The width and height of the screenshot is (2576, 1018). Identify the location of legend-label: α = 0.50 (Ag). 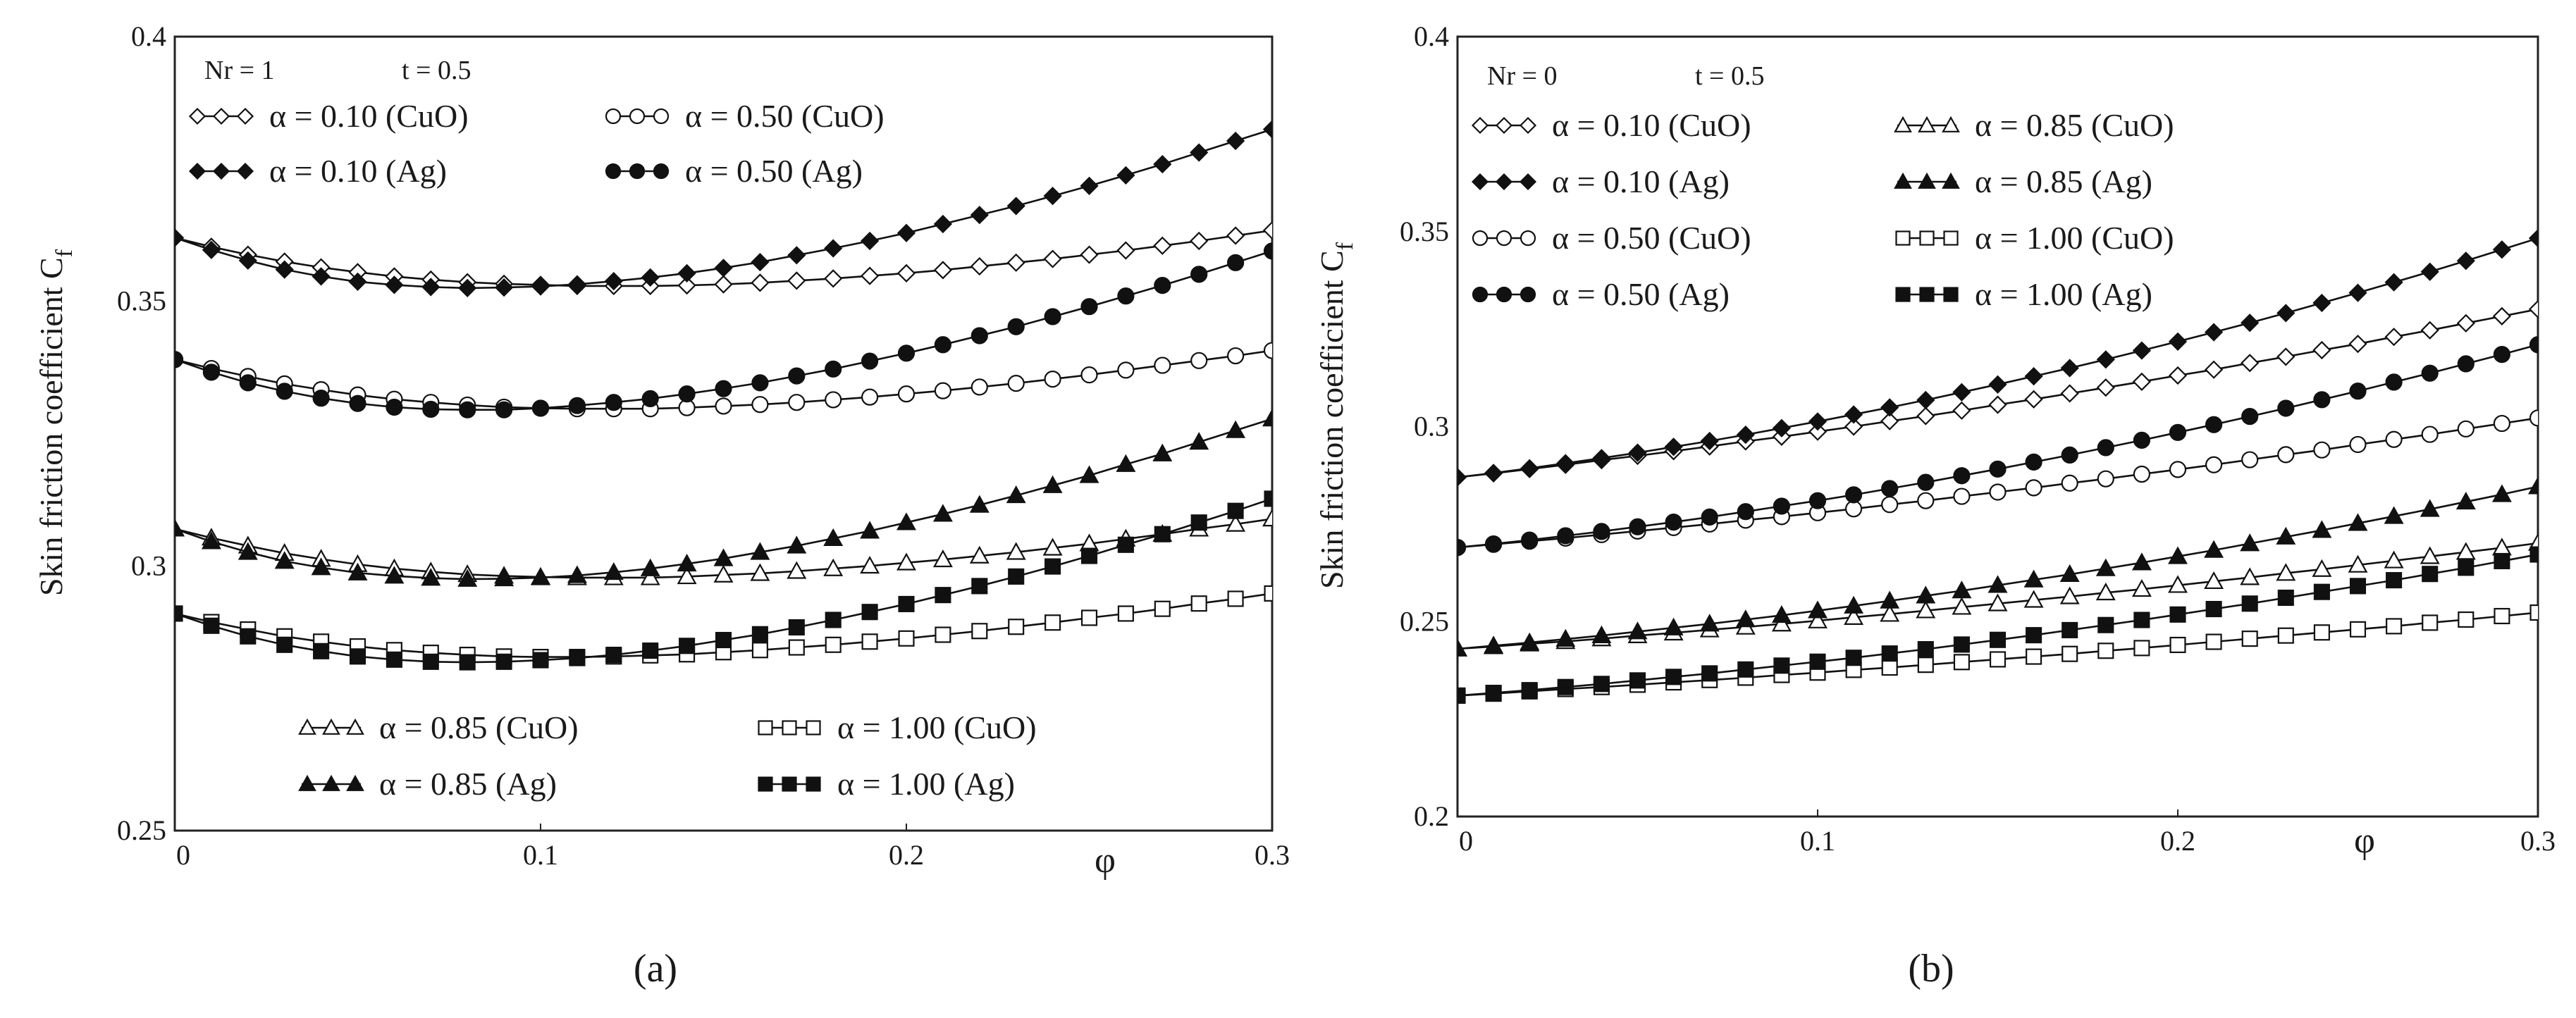
(774, 171).